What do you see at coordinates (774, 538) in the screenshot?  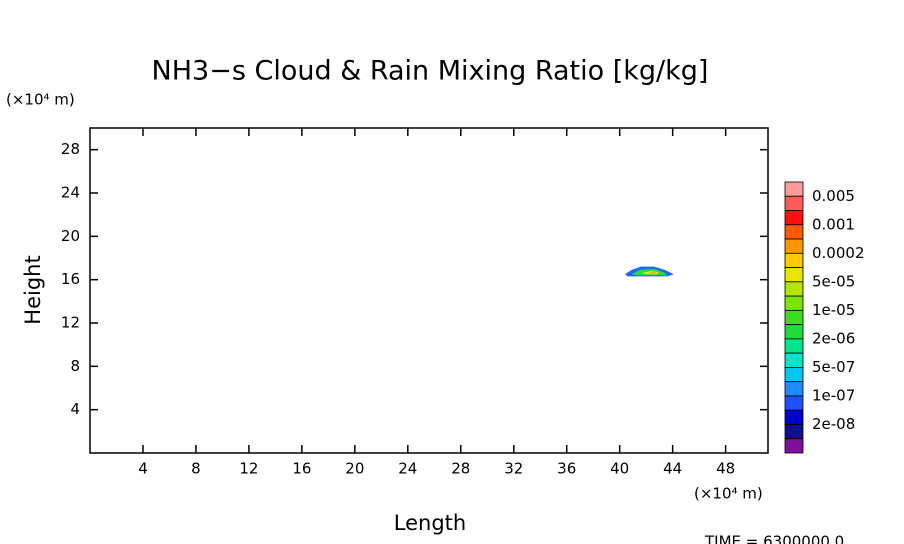 I see `footer: TIME = 6300000.0` at bounding box center [774, 538].